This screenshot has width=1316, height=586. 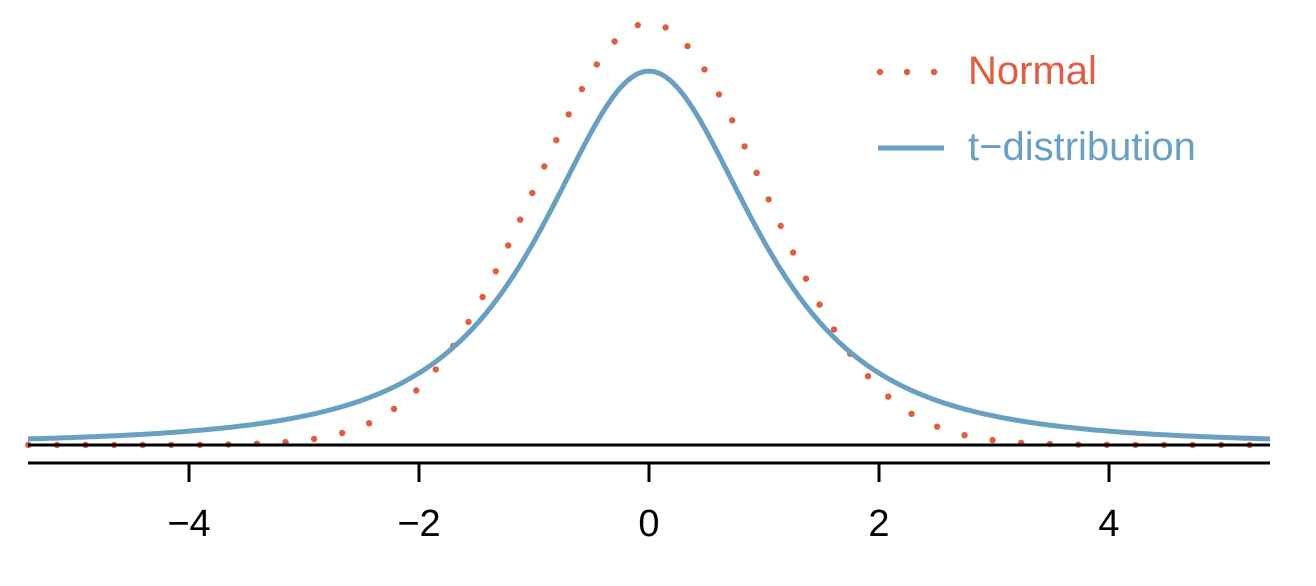 What do you see at coordinates (188, 524) in the screenshot?
I see `x-tick-label: −4` at bounding box center [188, 524].